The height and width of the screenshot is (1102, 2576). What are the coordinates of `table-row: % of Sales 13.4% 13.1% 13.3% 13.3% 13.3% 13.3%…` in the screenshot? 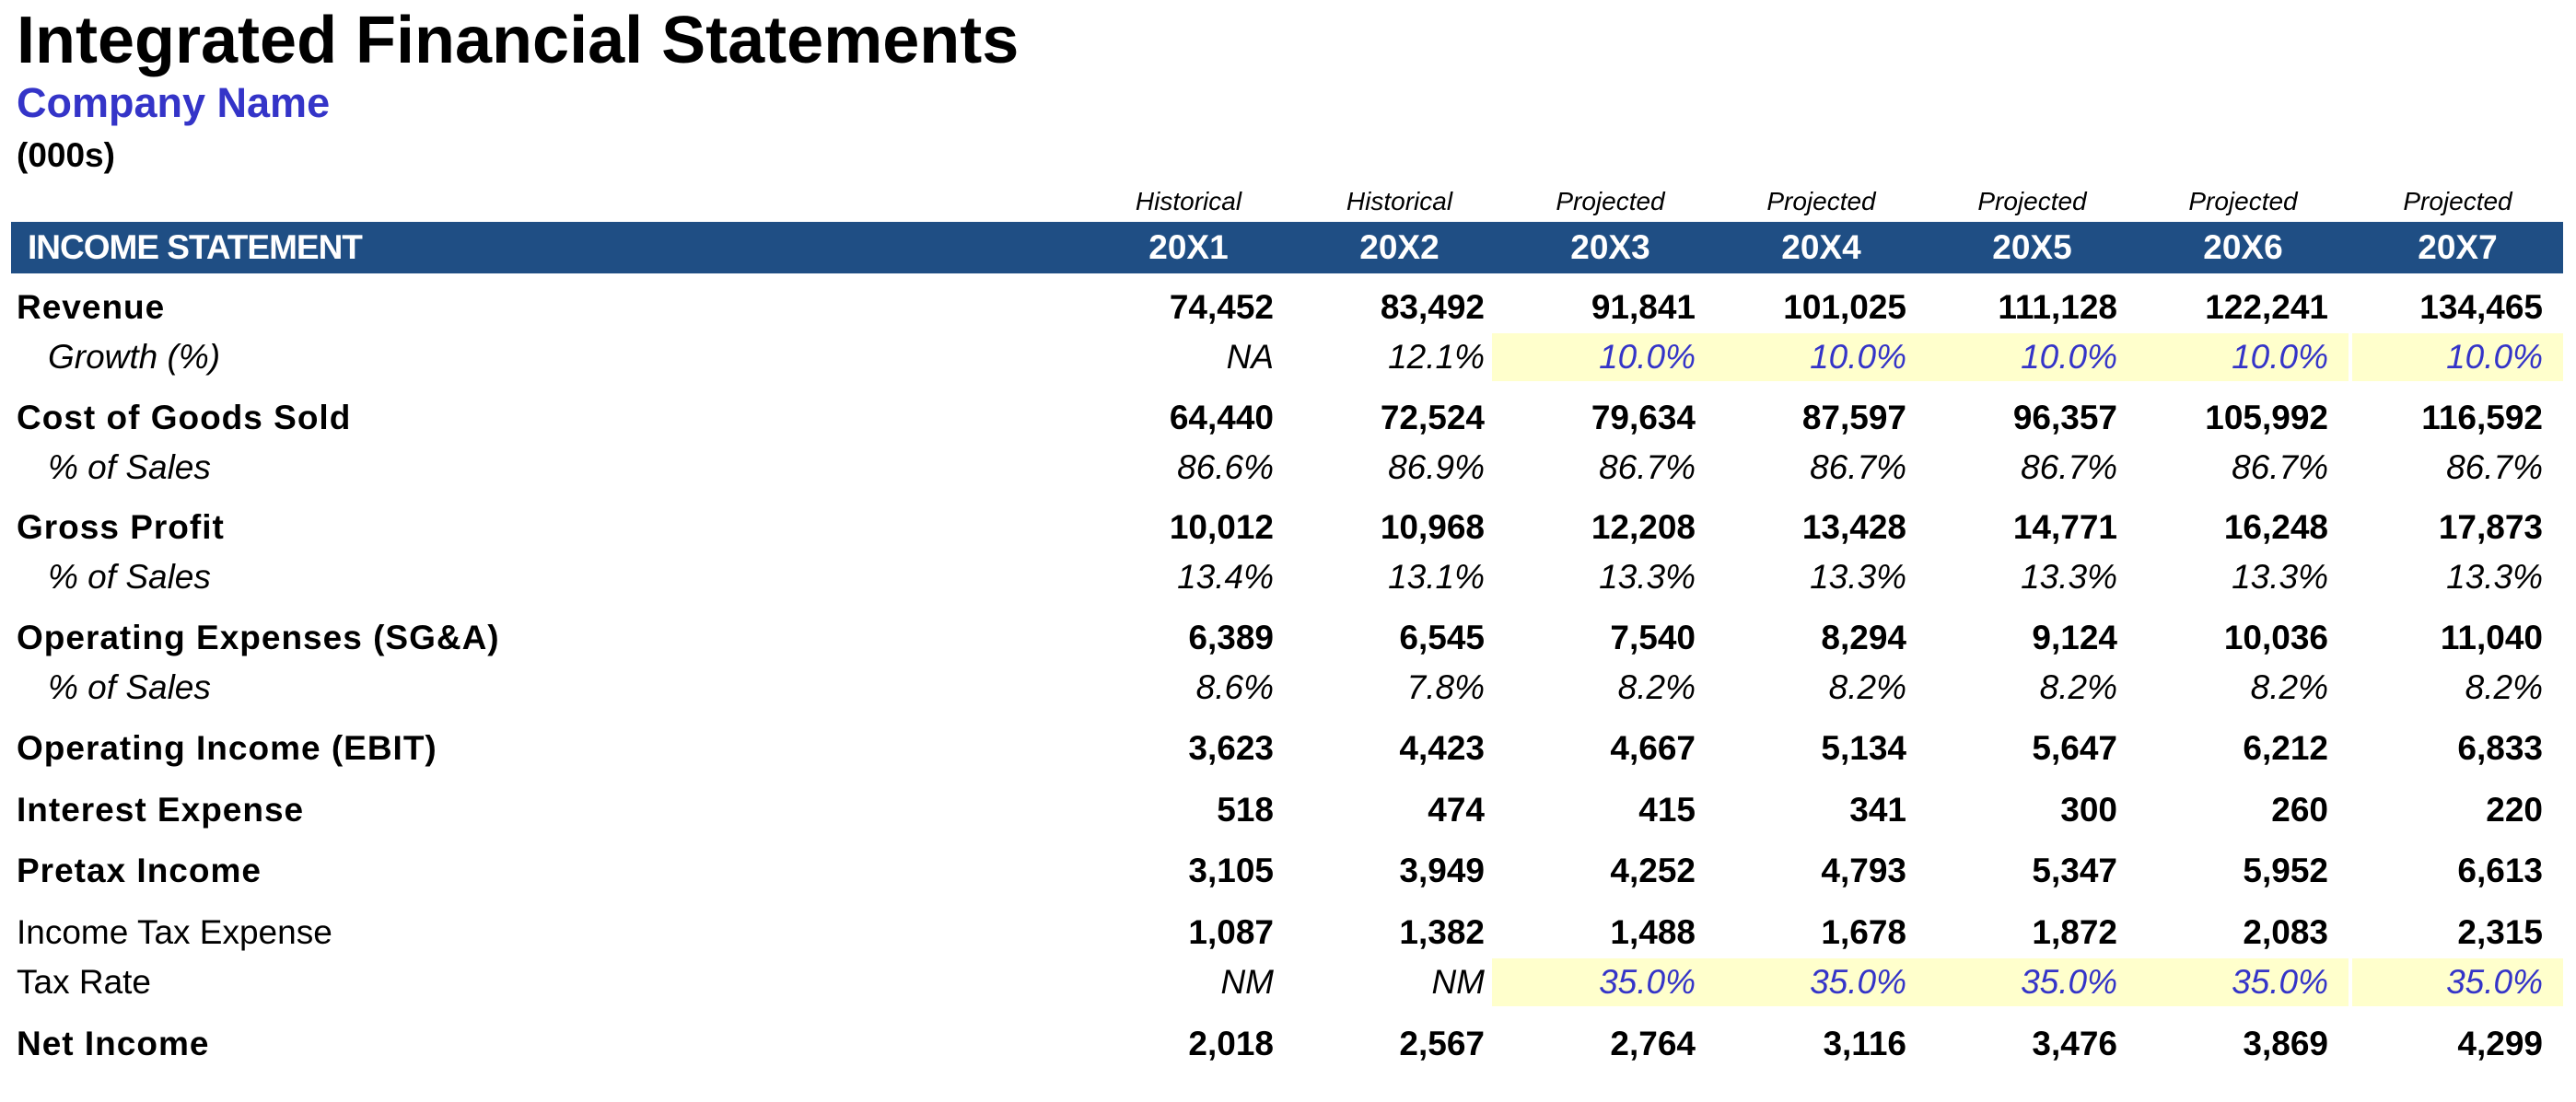 It's located at (1288, 577).